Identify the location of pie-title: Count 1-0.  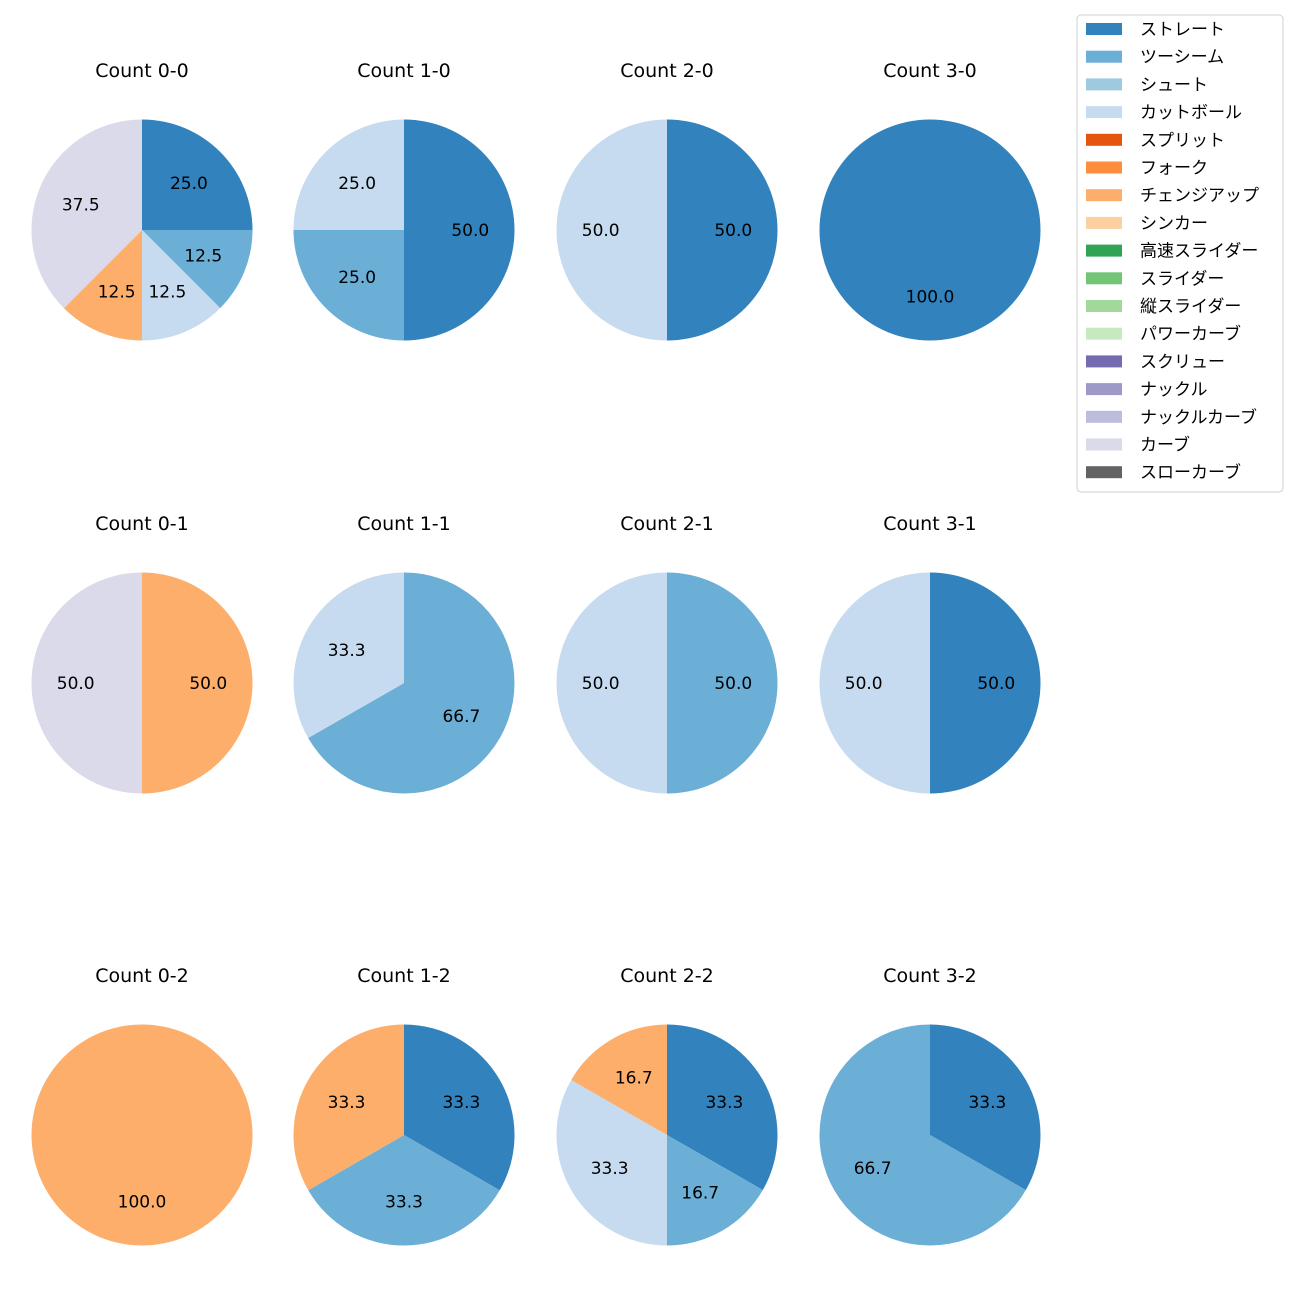
(404, 71).